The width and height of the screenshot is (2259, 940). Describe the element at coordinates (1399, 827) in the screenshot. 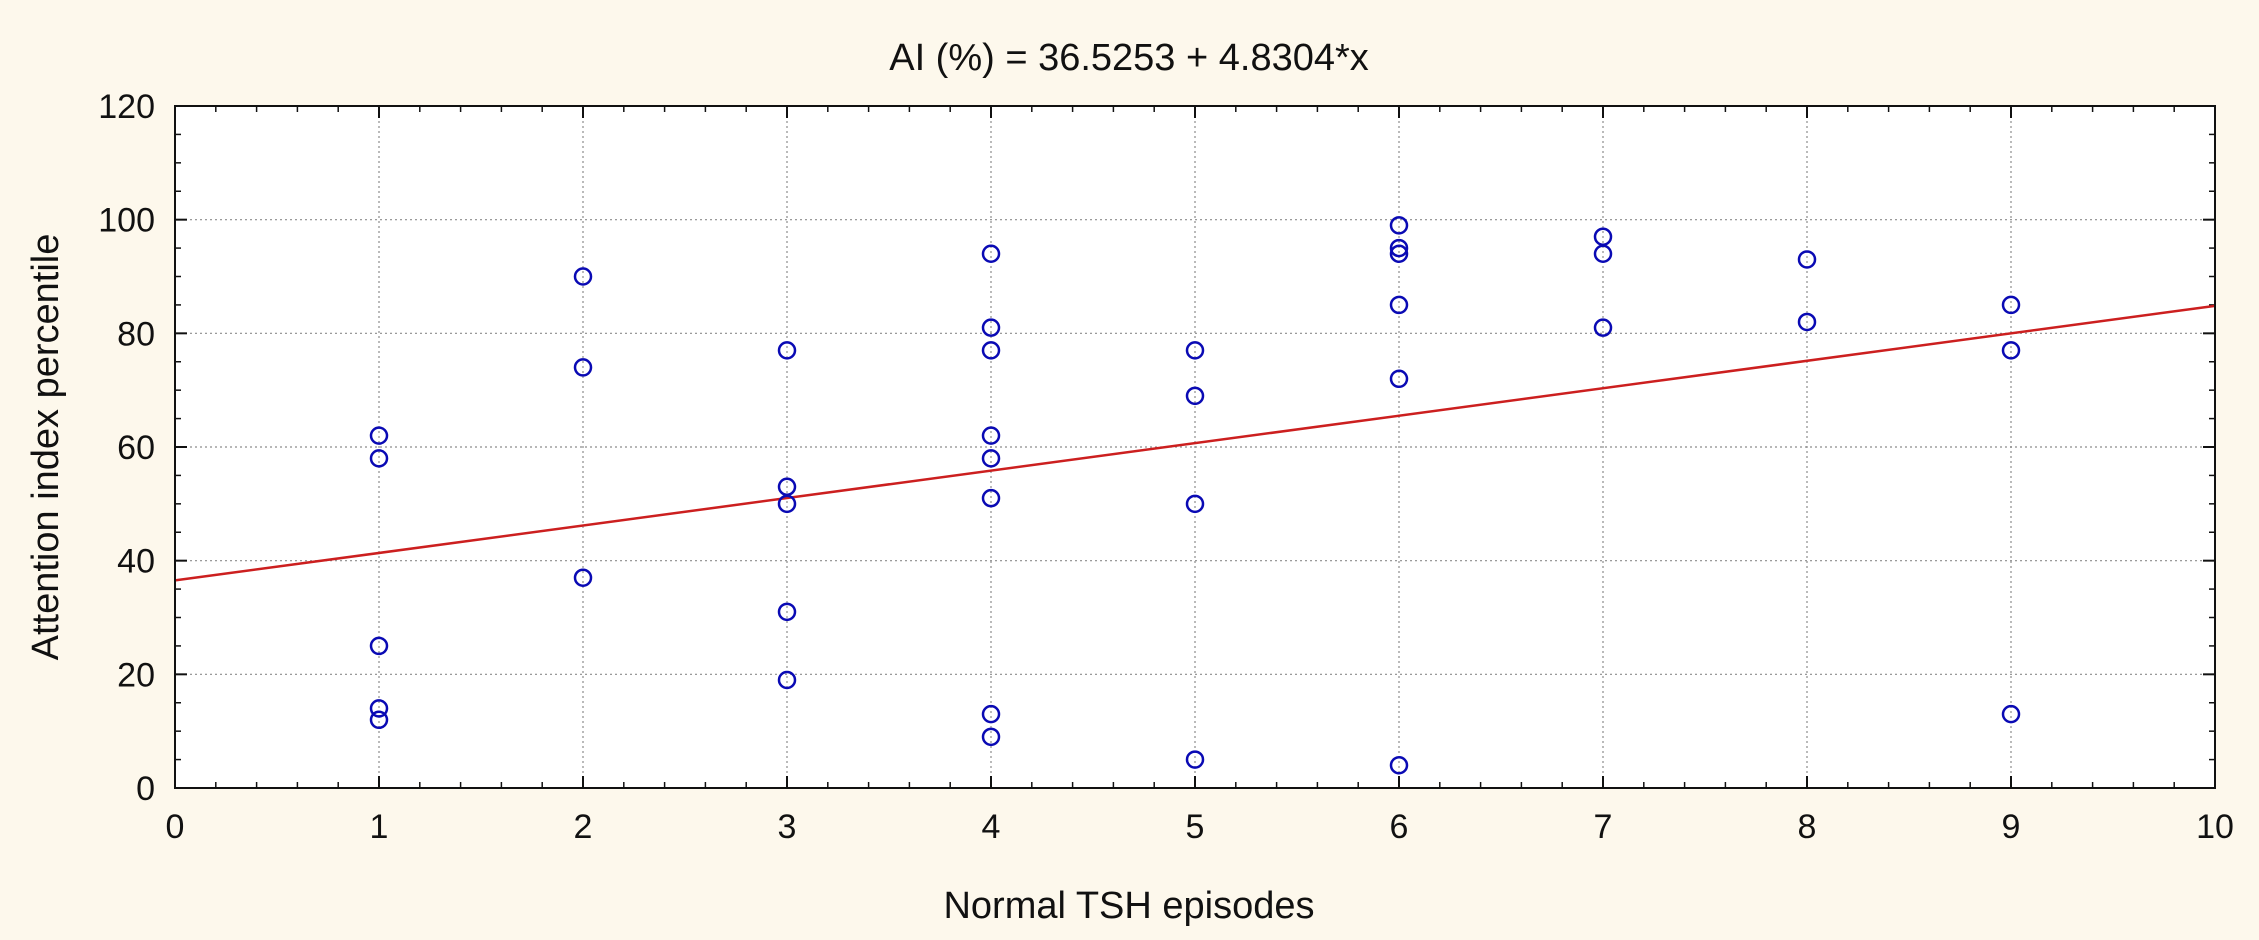

I see `x-tick-label: 6` at that location.